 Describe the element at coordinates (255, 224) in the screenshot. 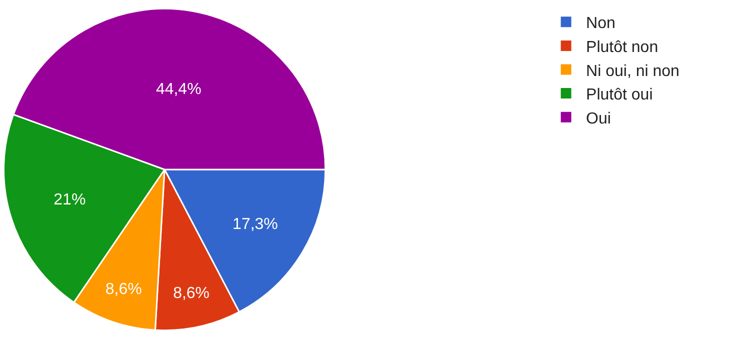

I see `data-label: 17,3%` at that location.